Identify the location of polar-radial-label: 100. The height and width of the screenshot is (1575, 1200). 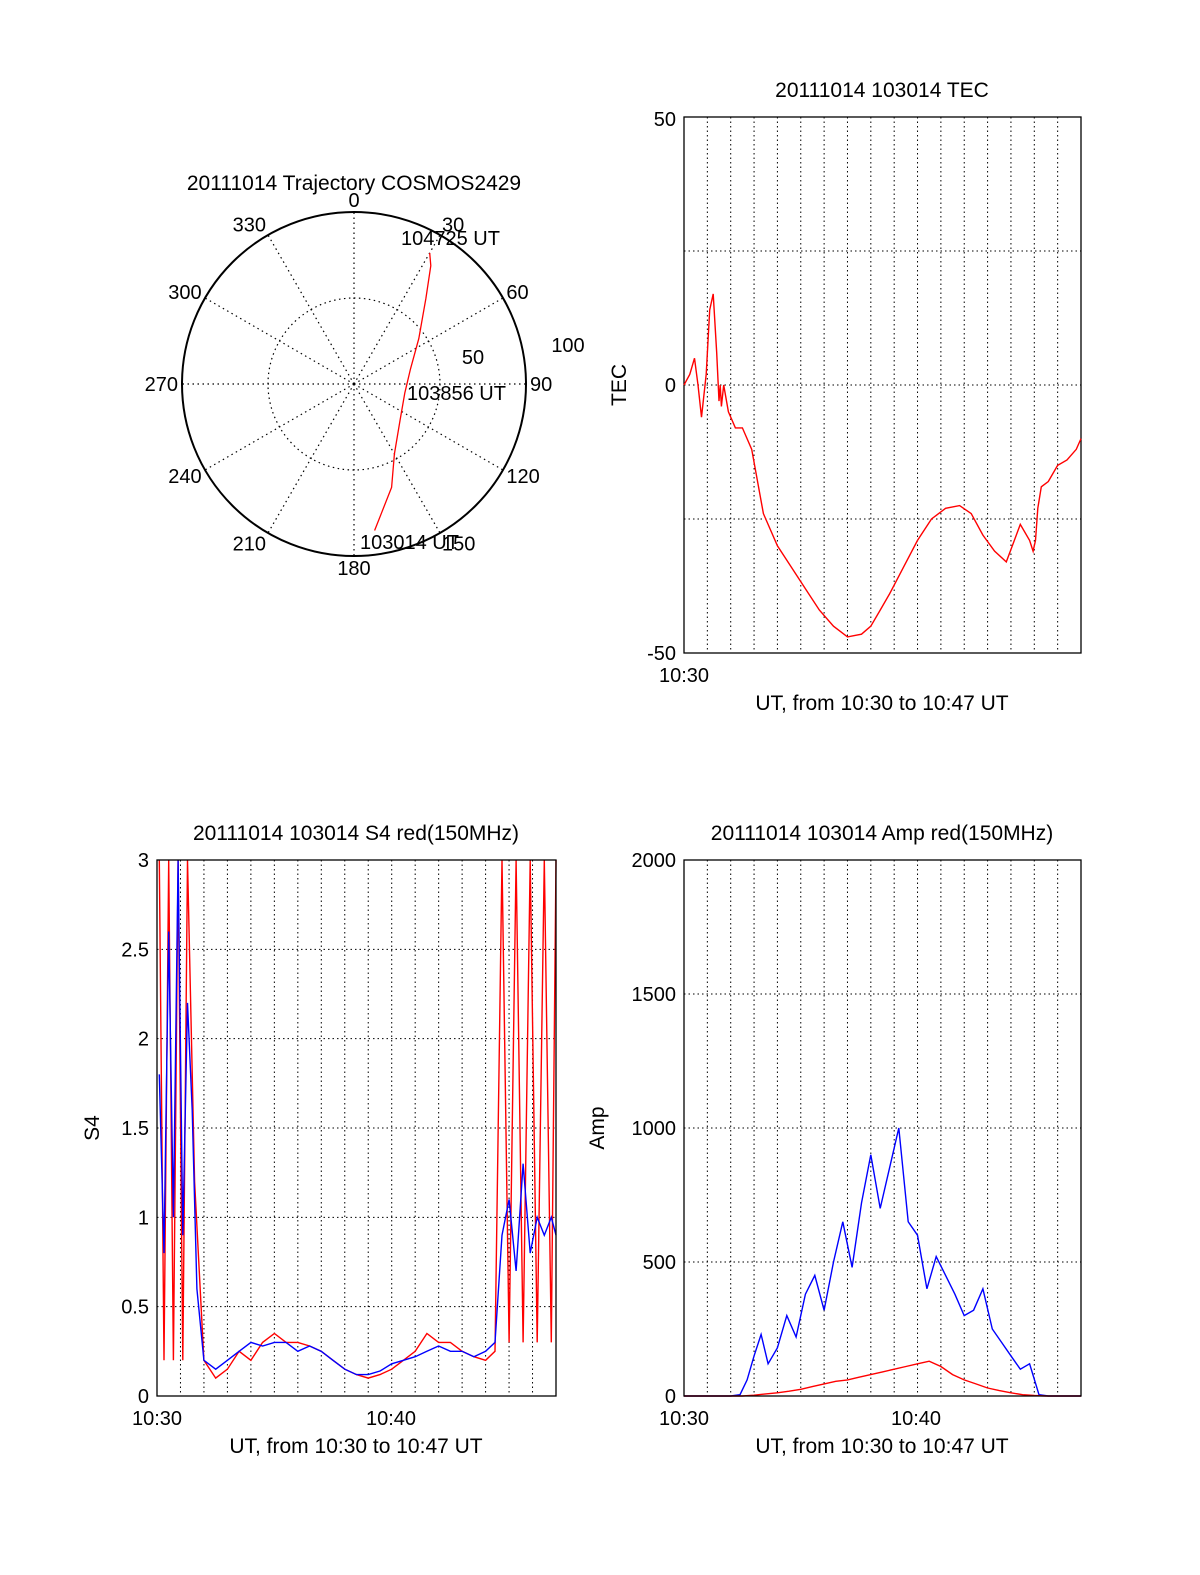
(567, 346).